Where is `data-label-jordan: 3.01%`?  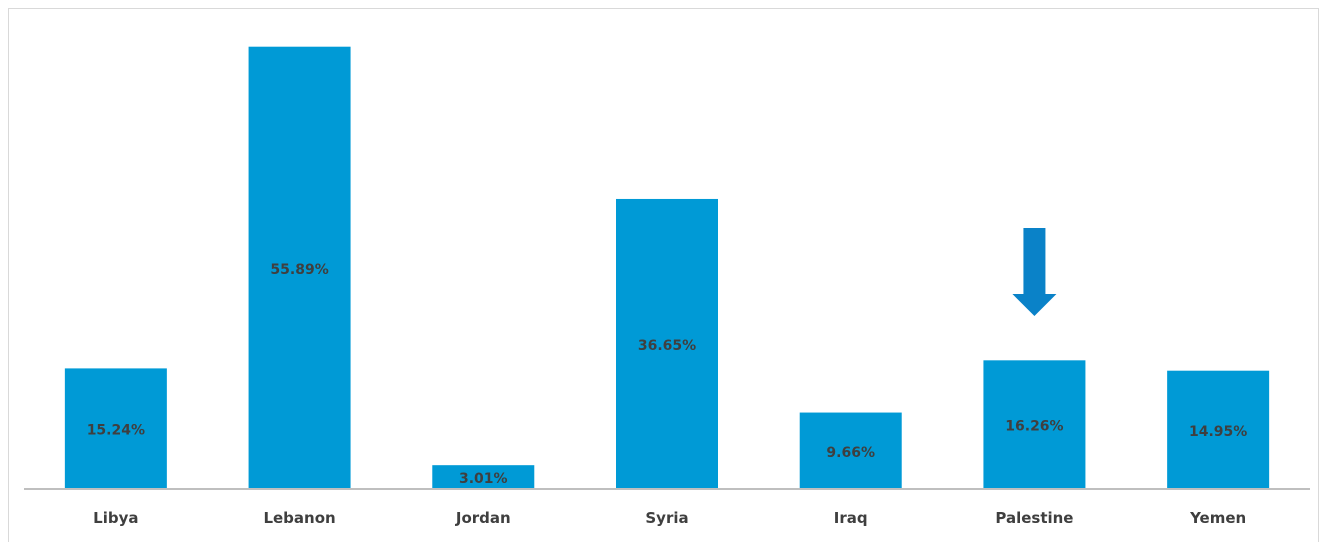 data-label-jordan: 3.01% is located at coordinates (483, 479).